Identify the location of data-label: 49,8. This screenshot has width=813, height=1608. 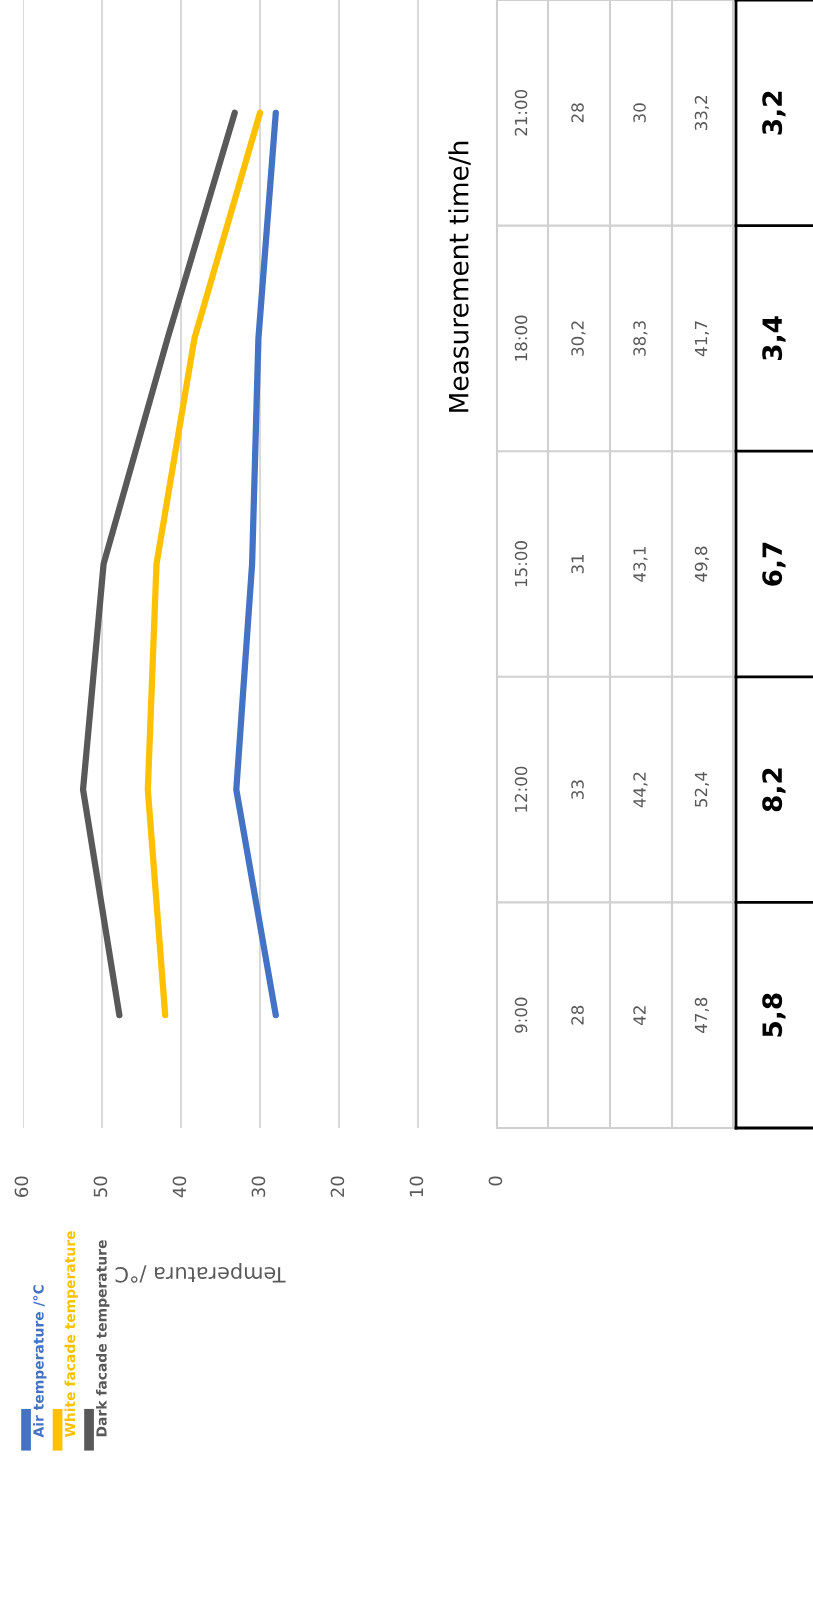
(702, 564).